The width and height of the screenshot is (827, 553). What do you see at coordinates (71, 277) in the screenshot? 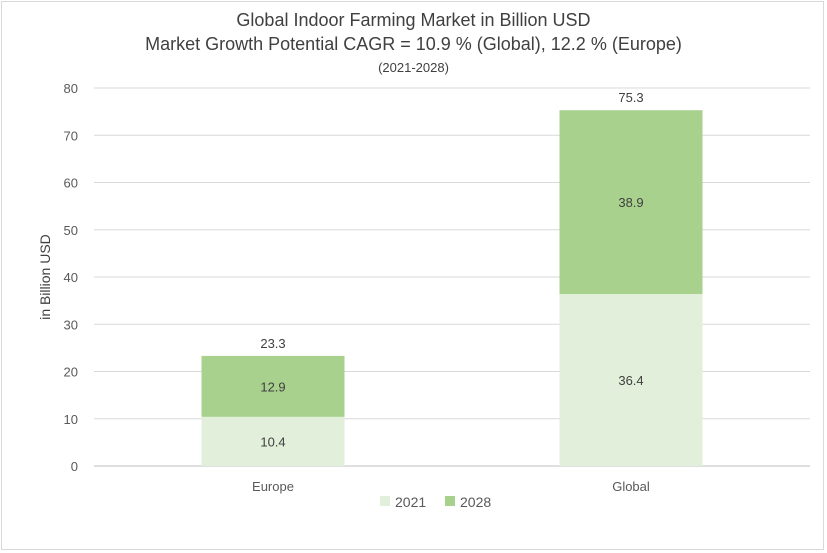
I see `y-tick-label-40: 40` at bounding box center [71, 277].